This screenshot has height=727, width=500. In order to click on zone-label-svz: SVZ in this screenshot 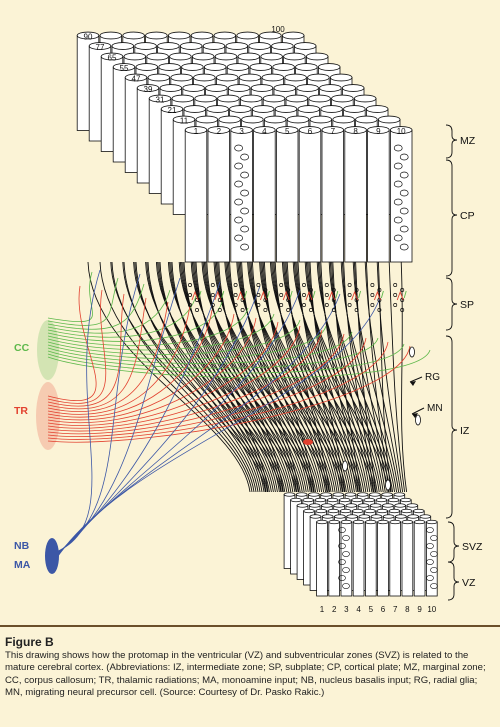, I will do `click(472, 547)`.